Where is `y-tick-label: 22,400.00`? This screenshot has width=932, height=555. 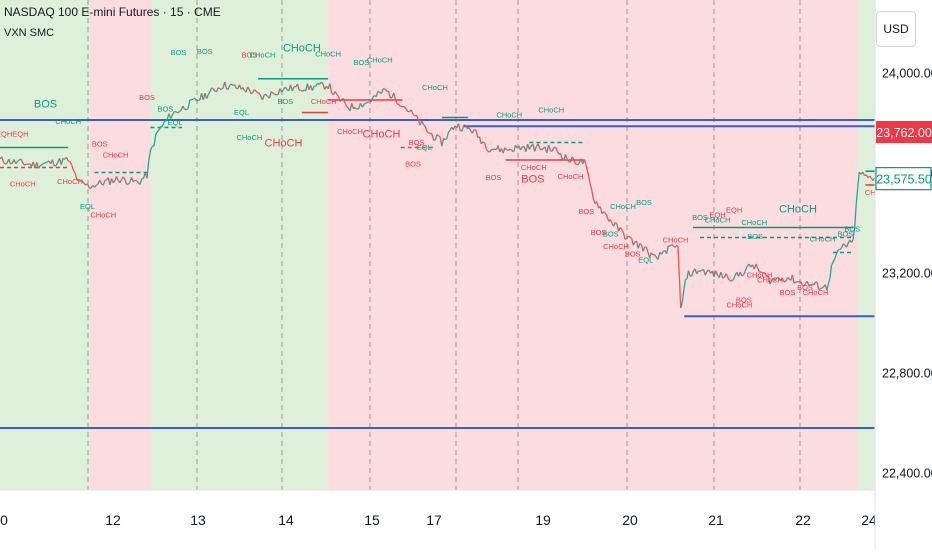 y-tick-label: 22,400.00 is located at coordinates (907, 474).